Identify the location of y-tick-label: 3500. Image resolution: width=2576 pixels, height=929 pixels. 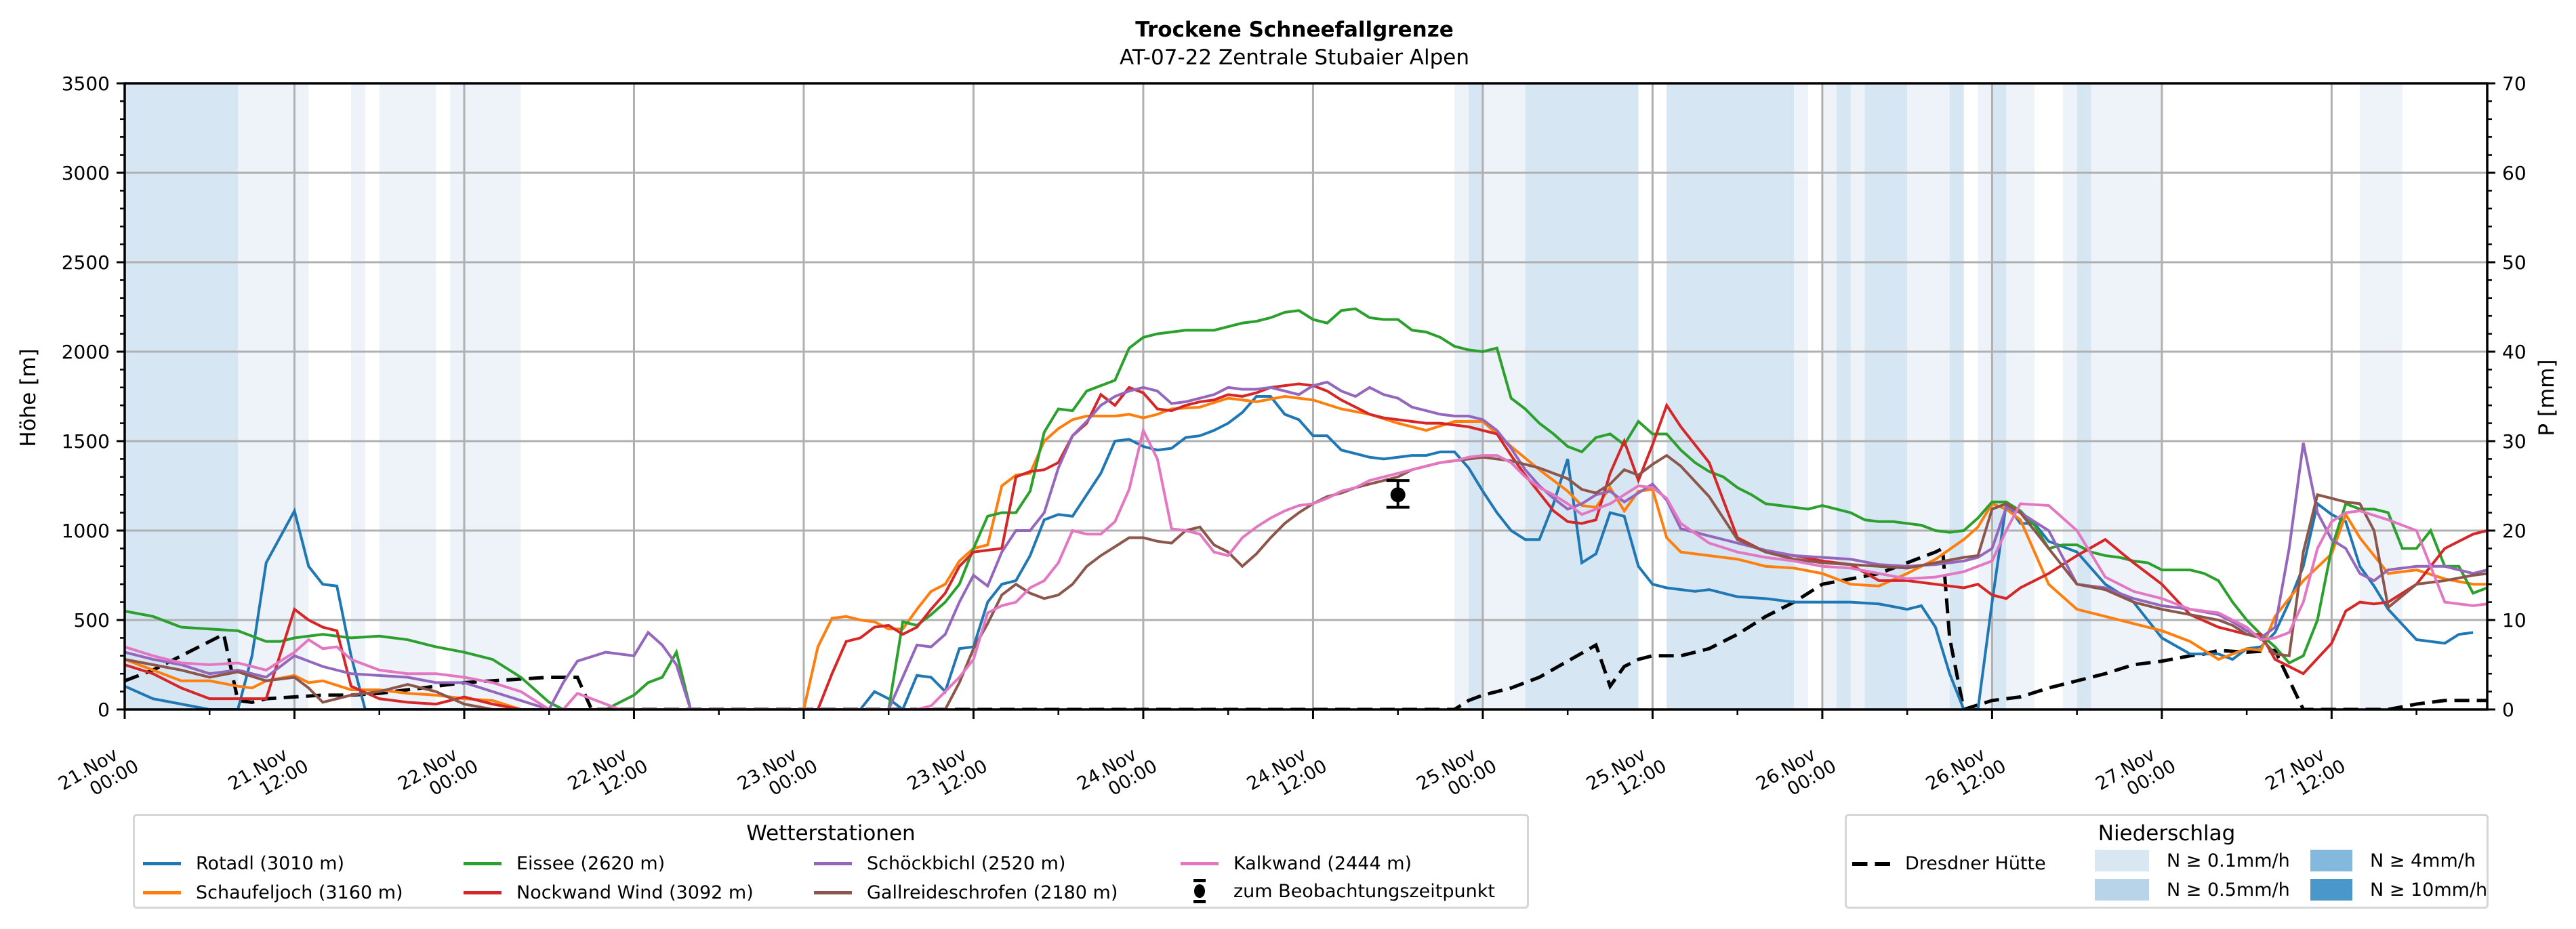
(86, 84).